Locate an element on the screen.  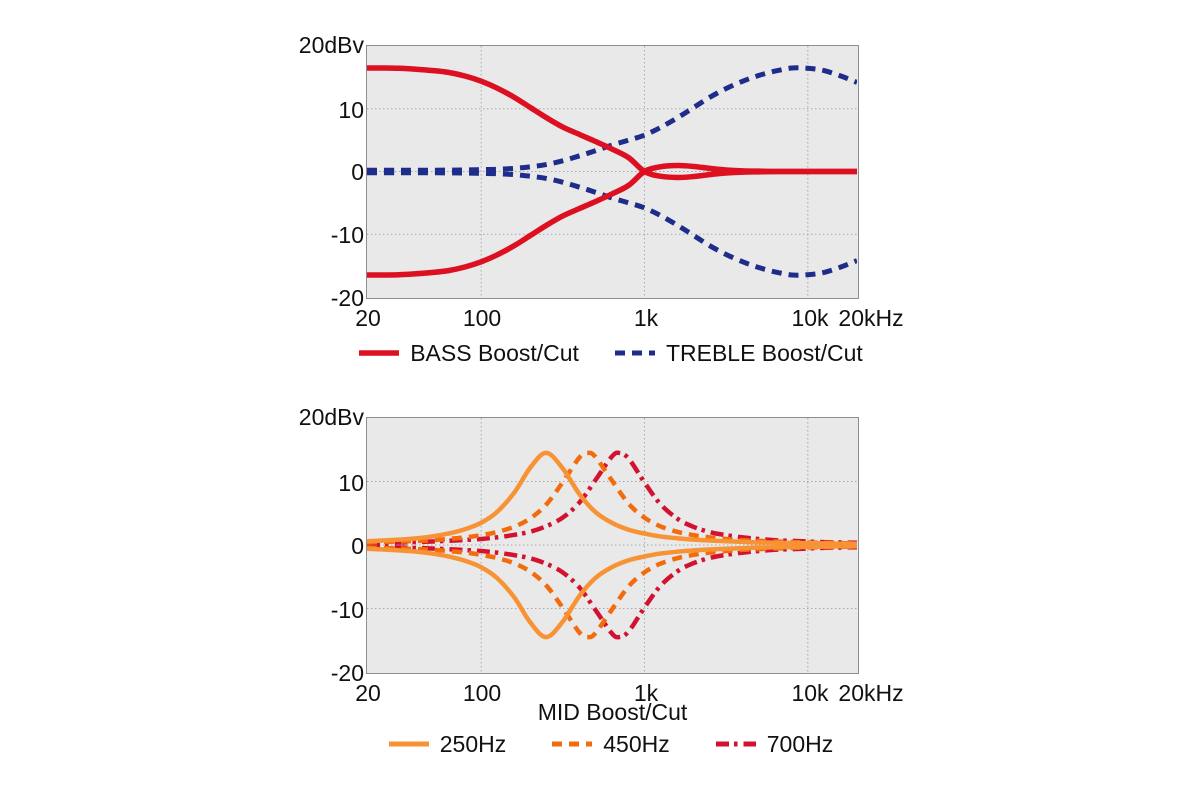
legend: BASS Boost/Cut TREBLE Boost/Cut is located at coordinates (610, 353).